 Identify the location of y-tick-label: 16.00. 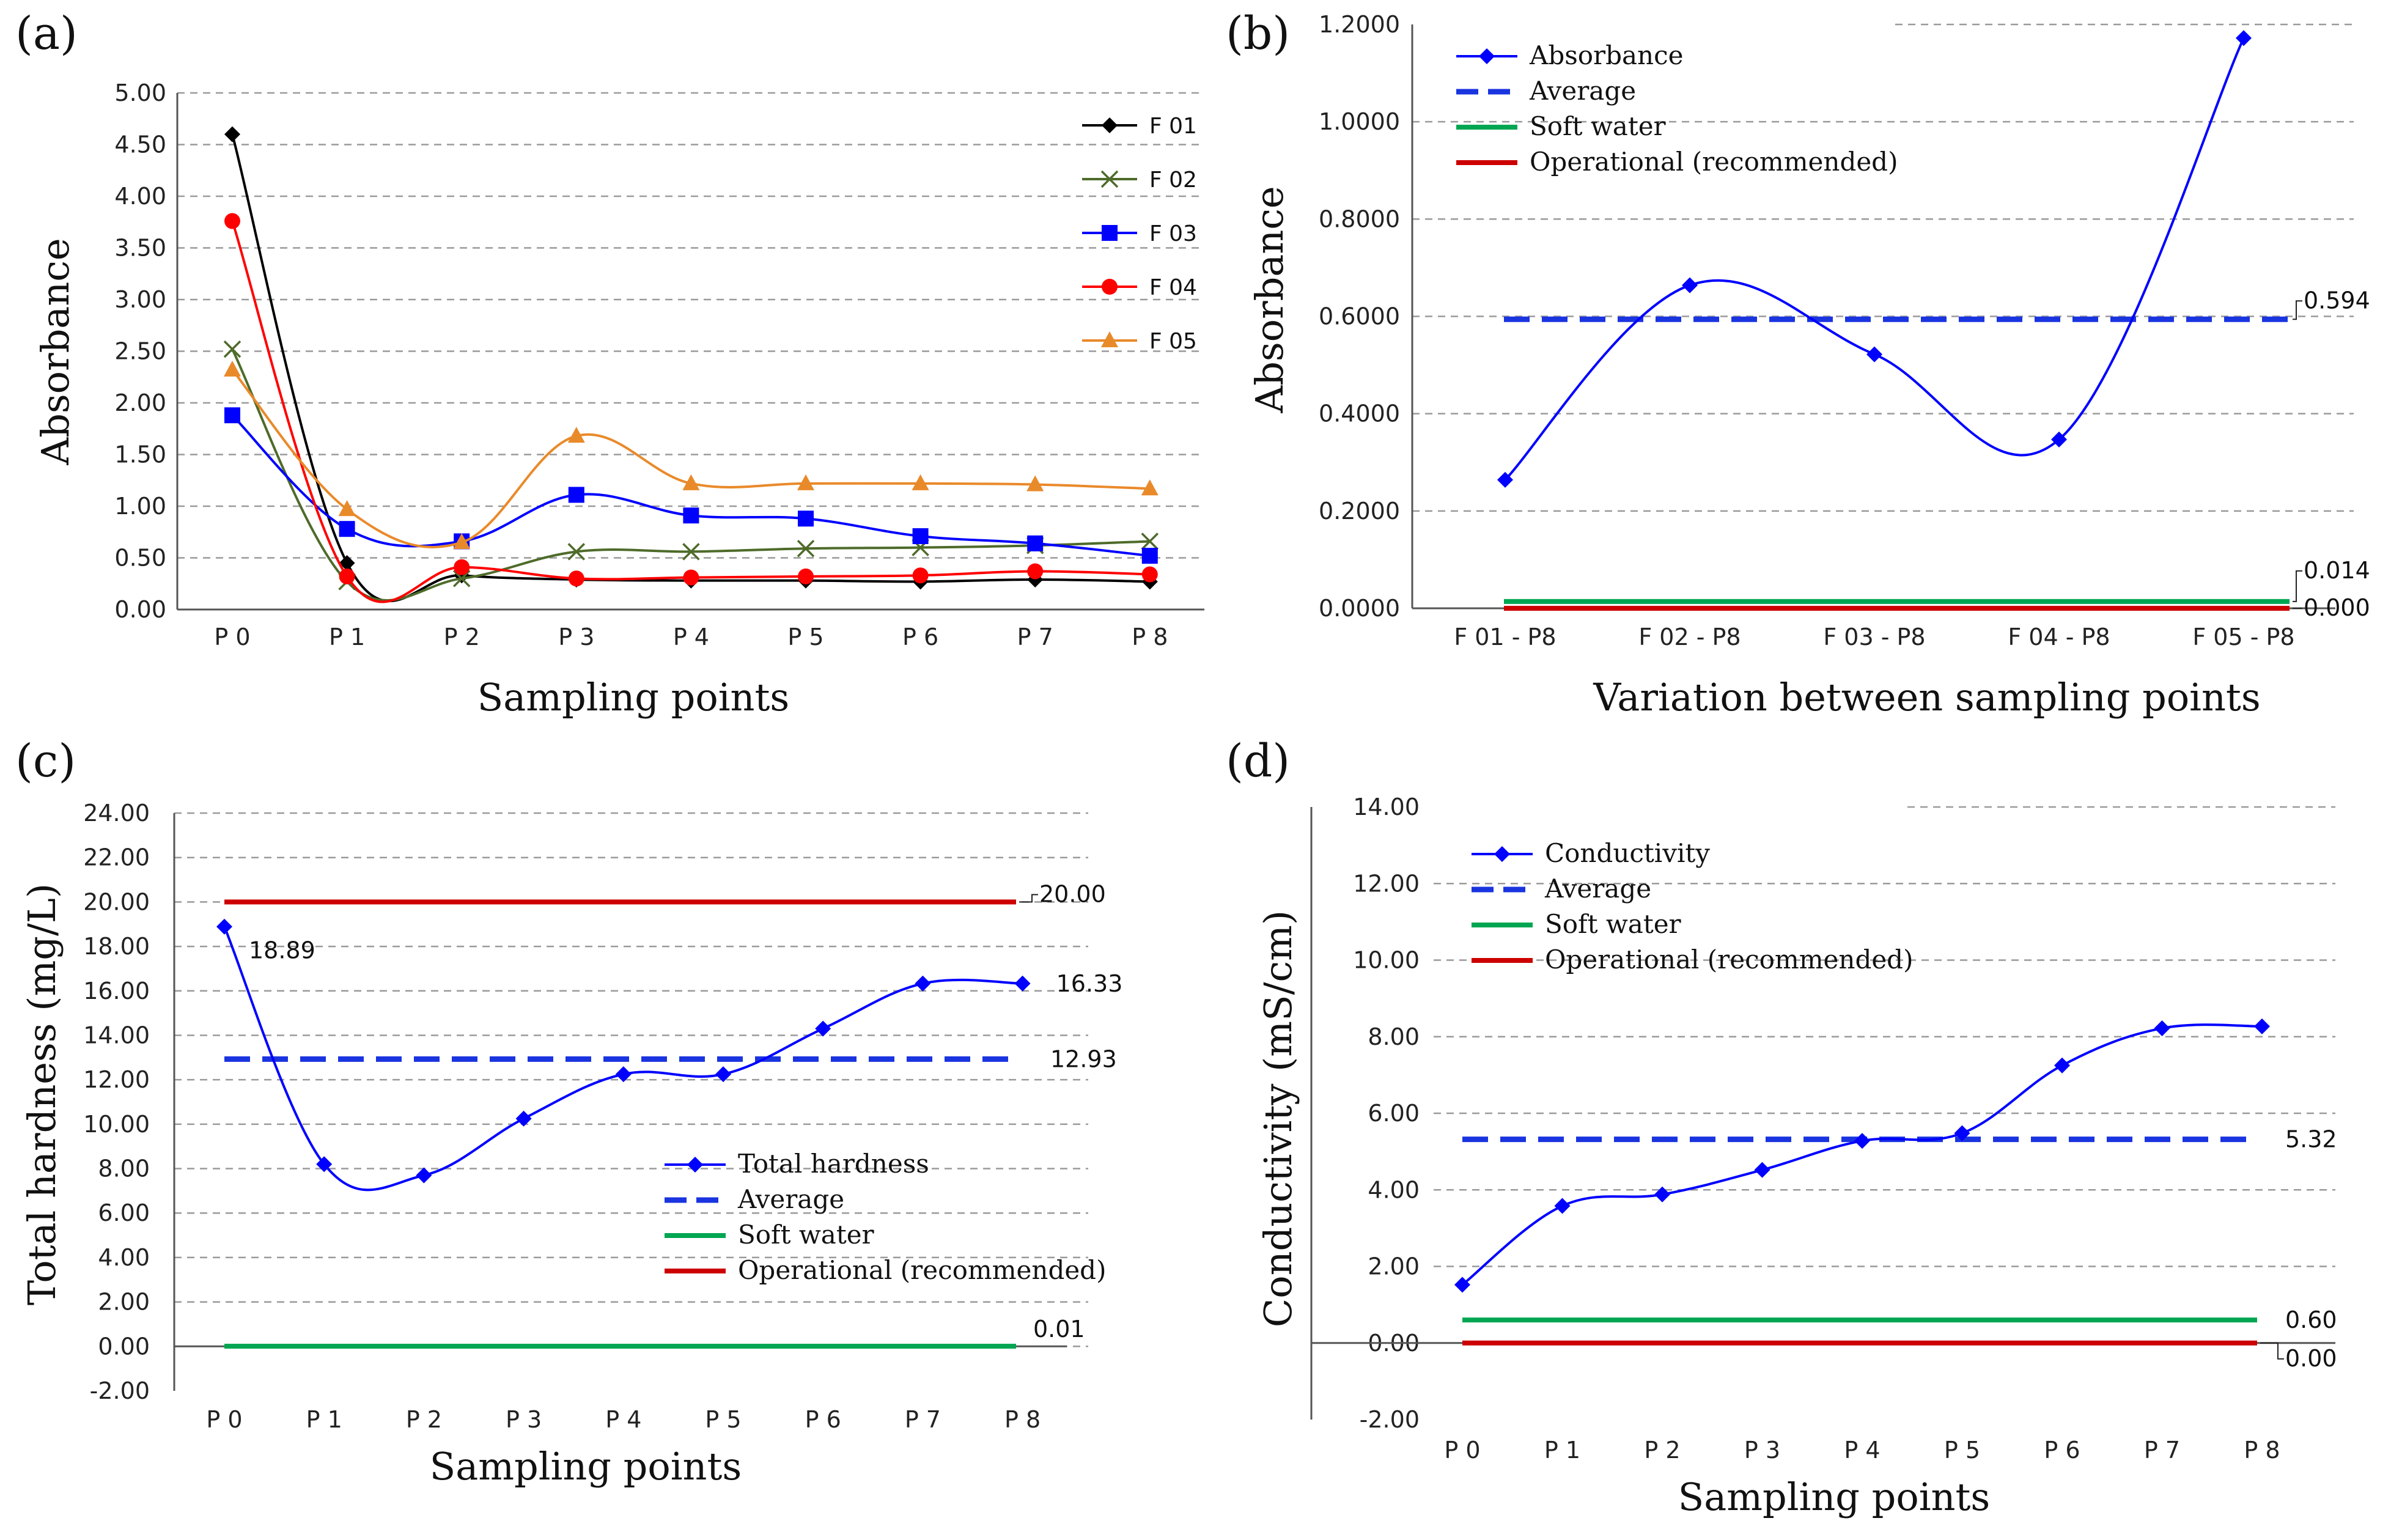
(116, 991).